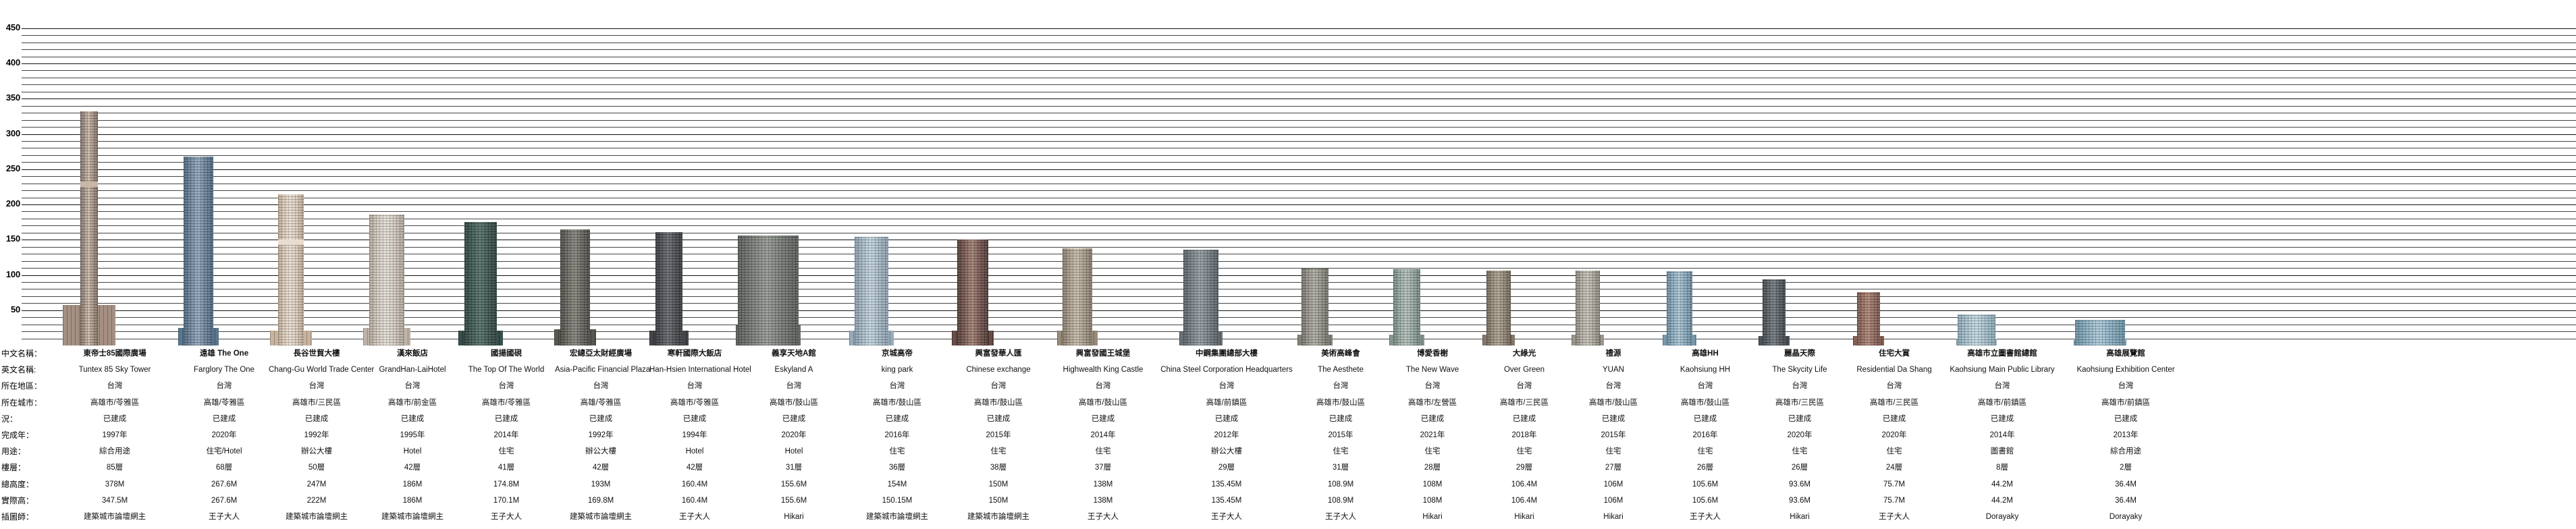  I want to click on cell-floors: 85層, so click(115, 468).